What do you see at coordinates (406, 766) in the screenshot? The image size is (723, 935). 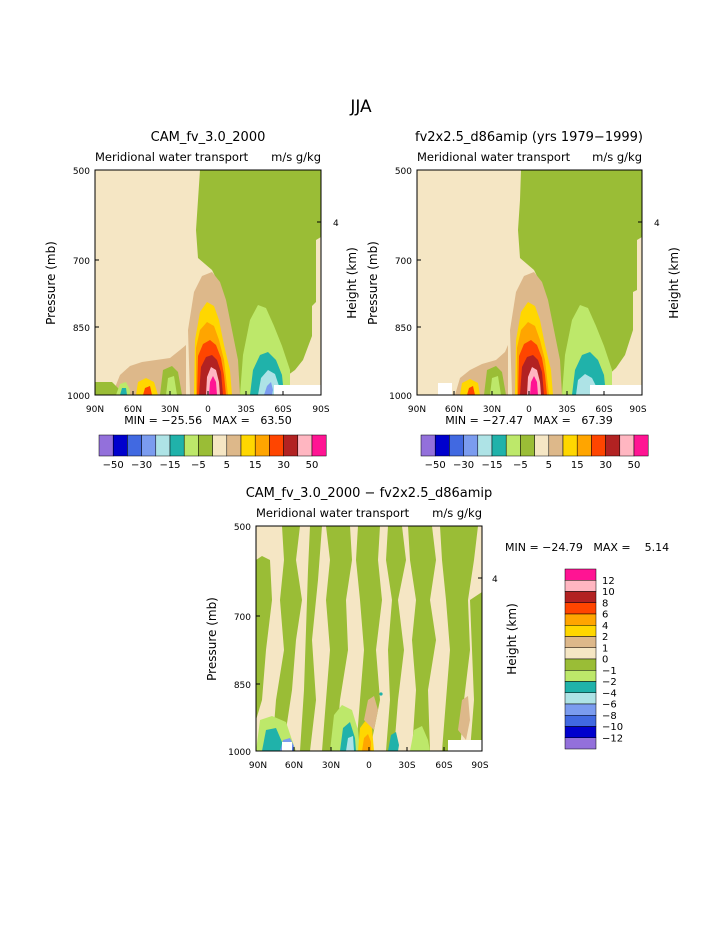 I see `panel-3-xtick-30s: 30S` at bounding box center [406, 766].